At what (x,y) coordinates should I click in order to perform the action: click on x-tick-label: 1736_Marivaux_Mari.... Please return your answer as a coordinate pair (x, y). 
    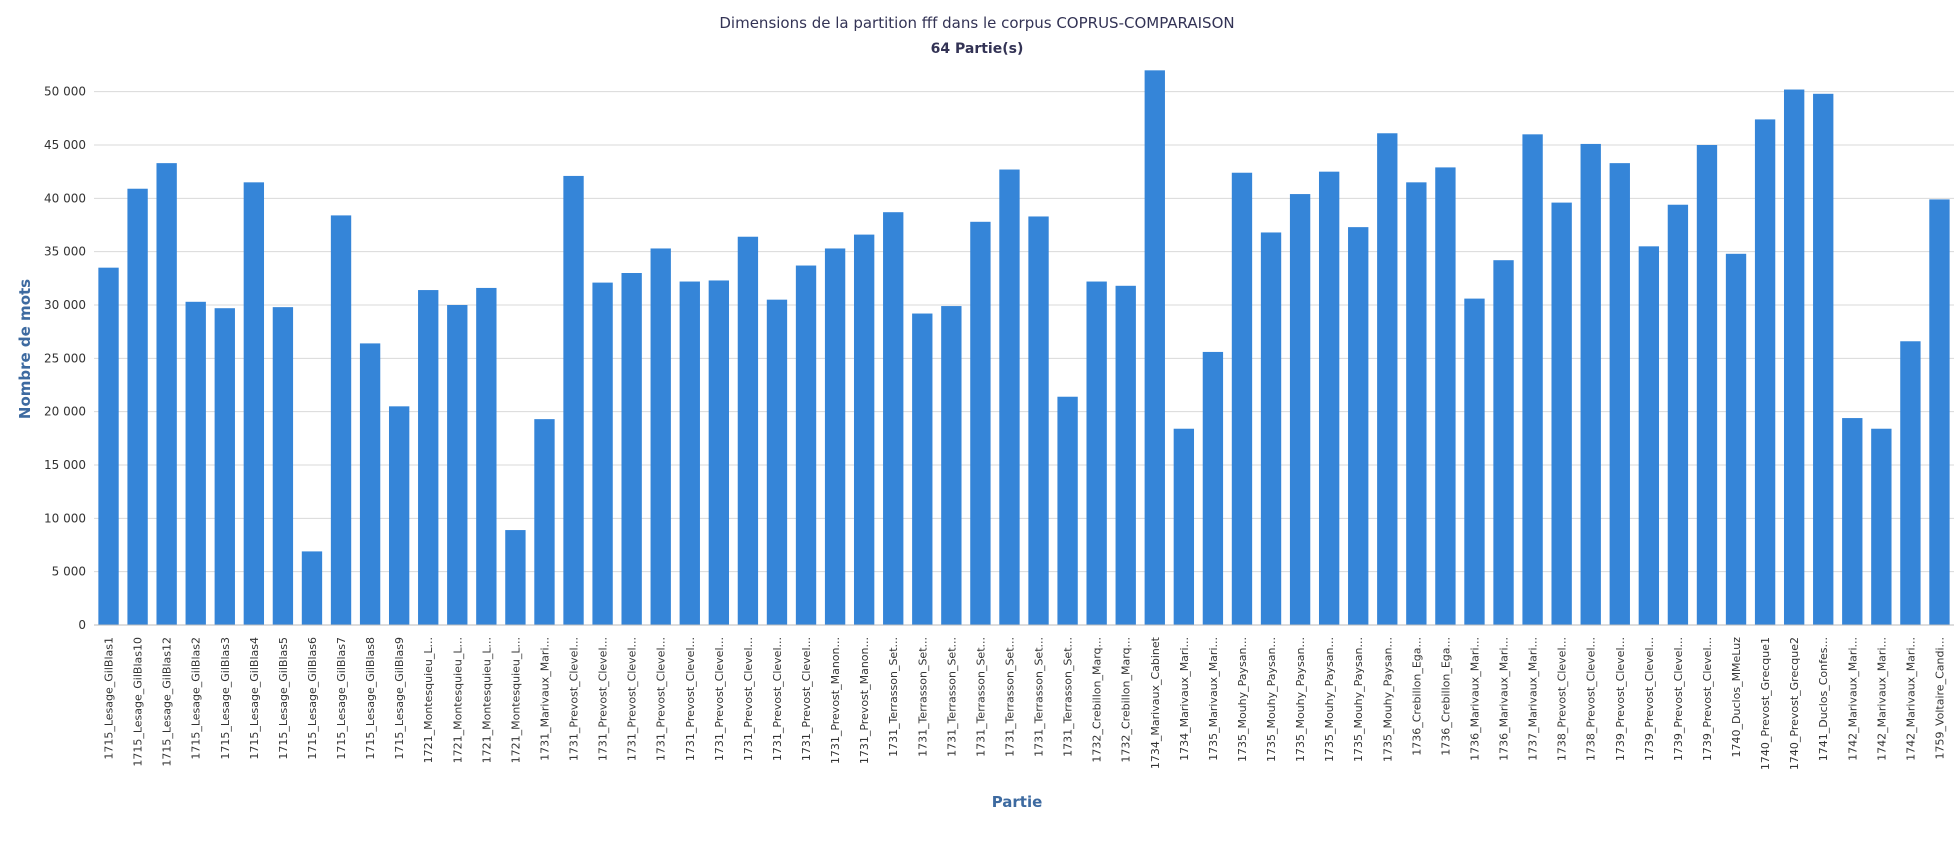
    Looking at the image, I should click on (1474, 699).